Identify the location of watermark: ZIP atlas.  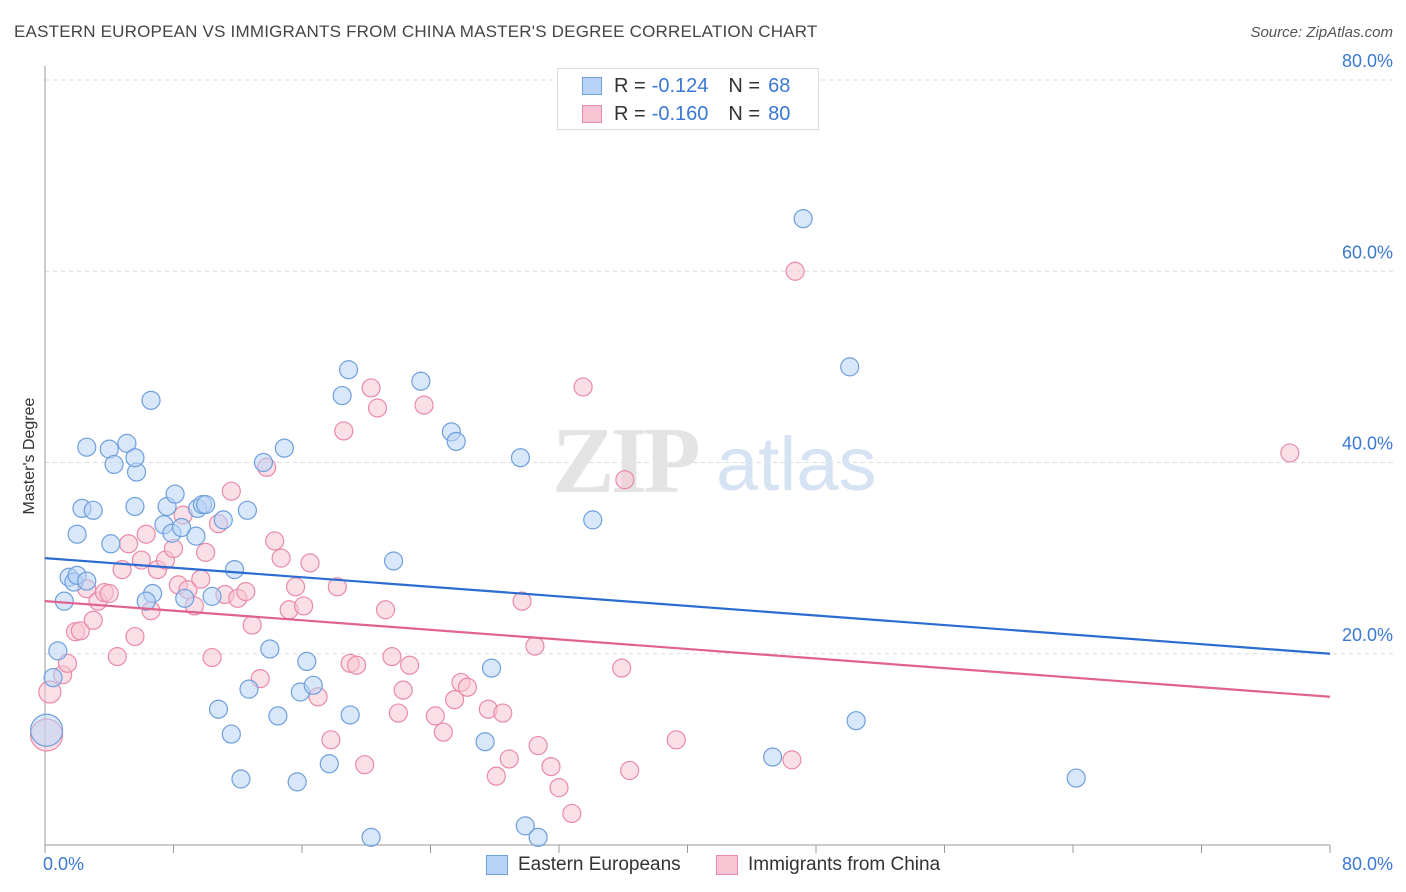
(714, 461).